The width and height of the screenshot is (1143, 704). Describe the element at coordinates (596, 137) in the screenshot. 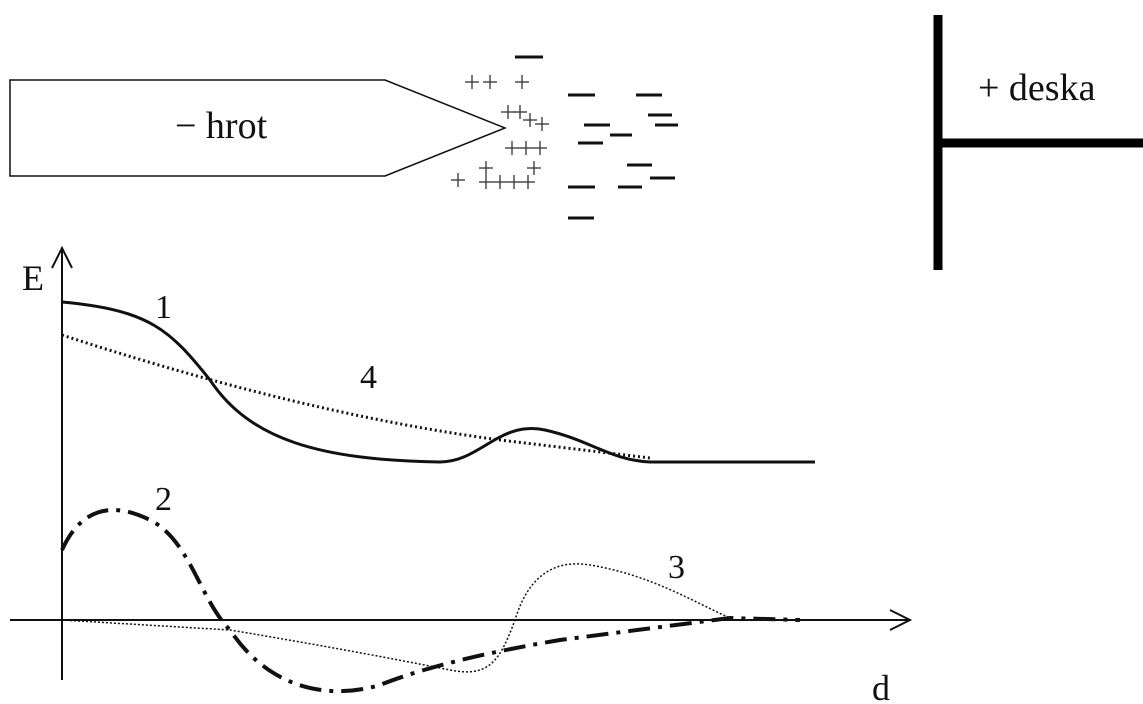

I see `negative-charges` at that location.